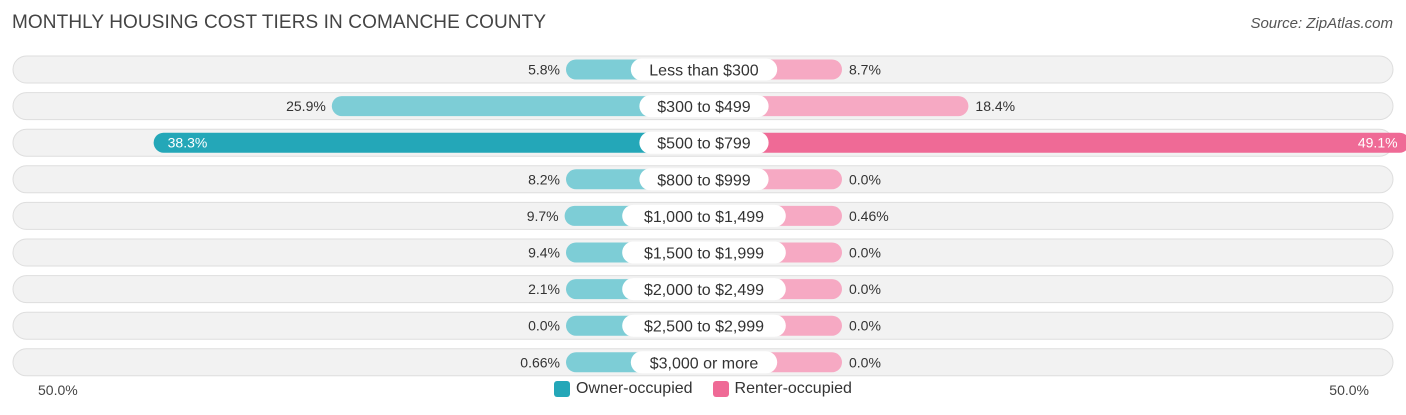 The height and width of the screenshot is (415, 1406). Describe the element at coordinates (793, 388) in the screenshot. I see `legend-label-renter: Renter-occupied` at that location.